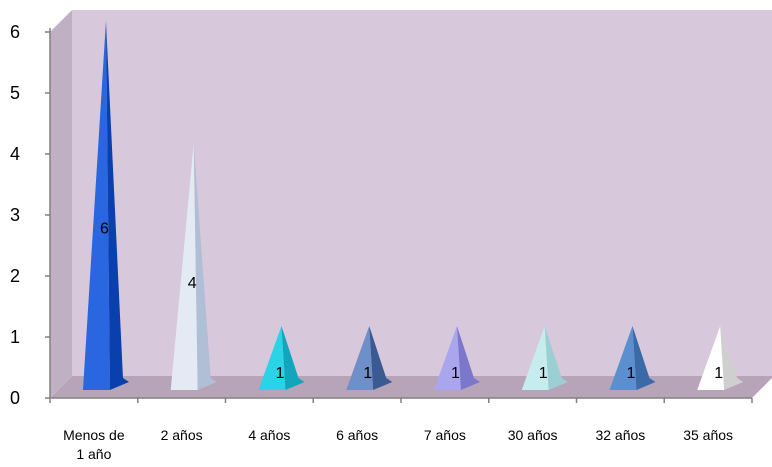 Image resolution: width=772 pixels, height=467 pixels. I want to click on x-tick-label: 35 años, so click(708, 435).